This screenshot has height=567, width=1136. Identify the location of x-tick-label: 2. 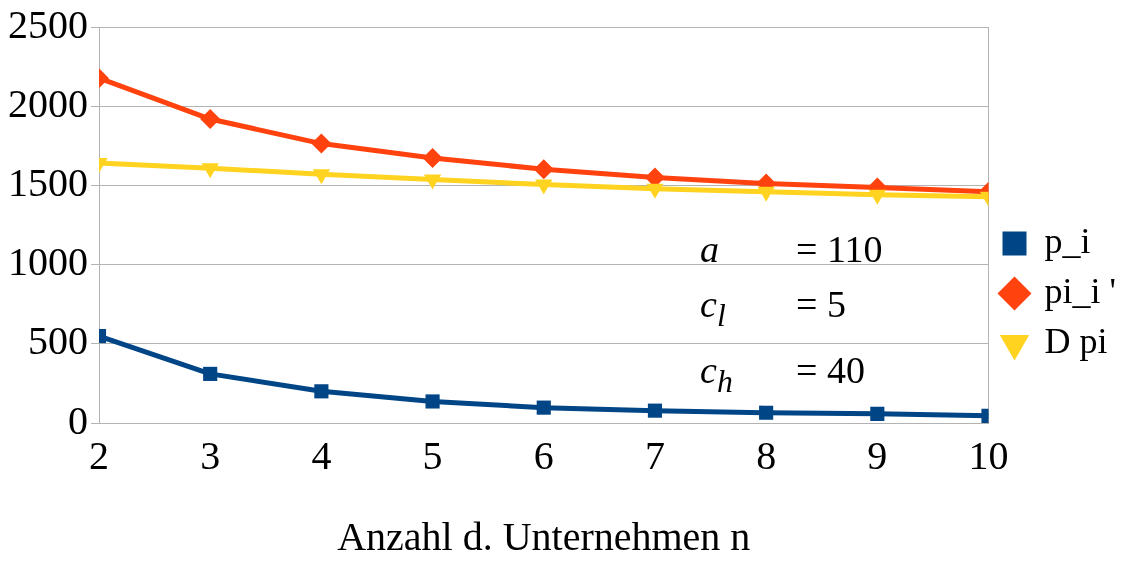
(99, 455).